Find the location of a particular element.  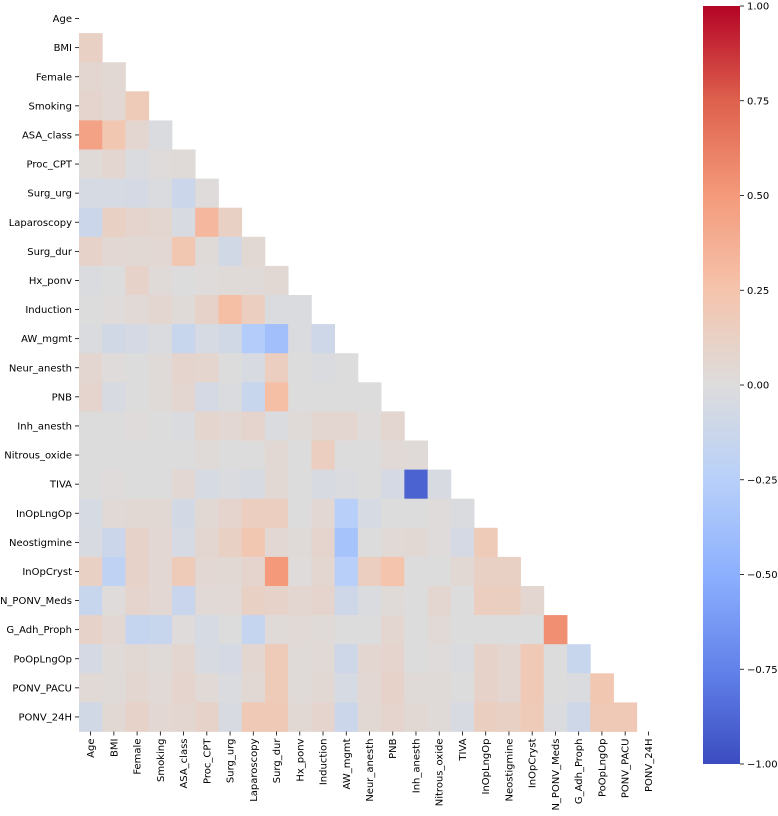

cell-PONV_PACU-InOpCryst is located at coordinates (532, 688).